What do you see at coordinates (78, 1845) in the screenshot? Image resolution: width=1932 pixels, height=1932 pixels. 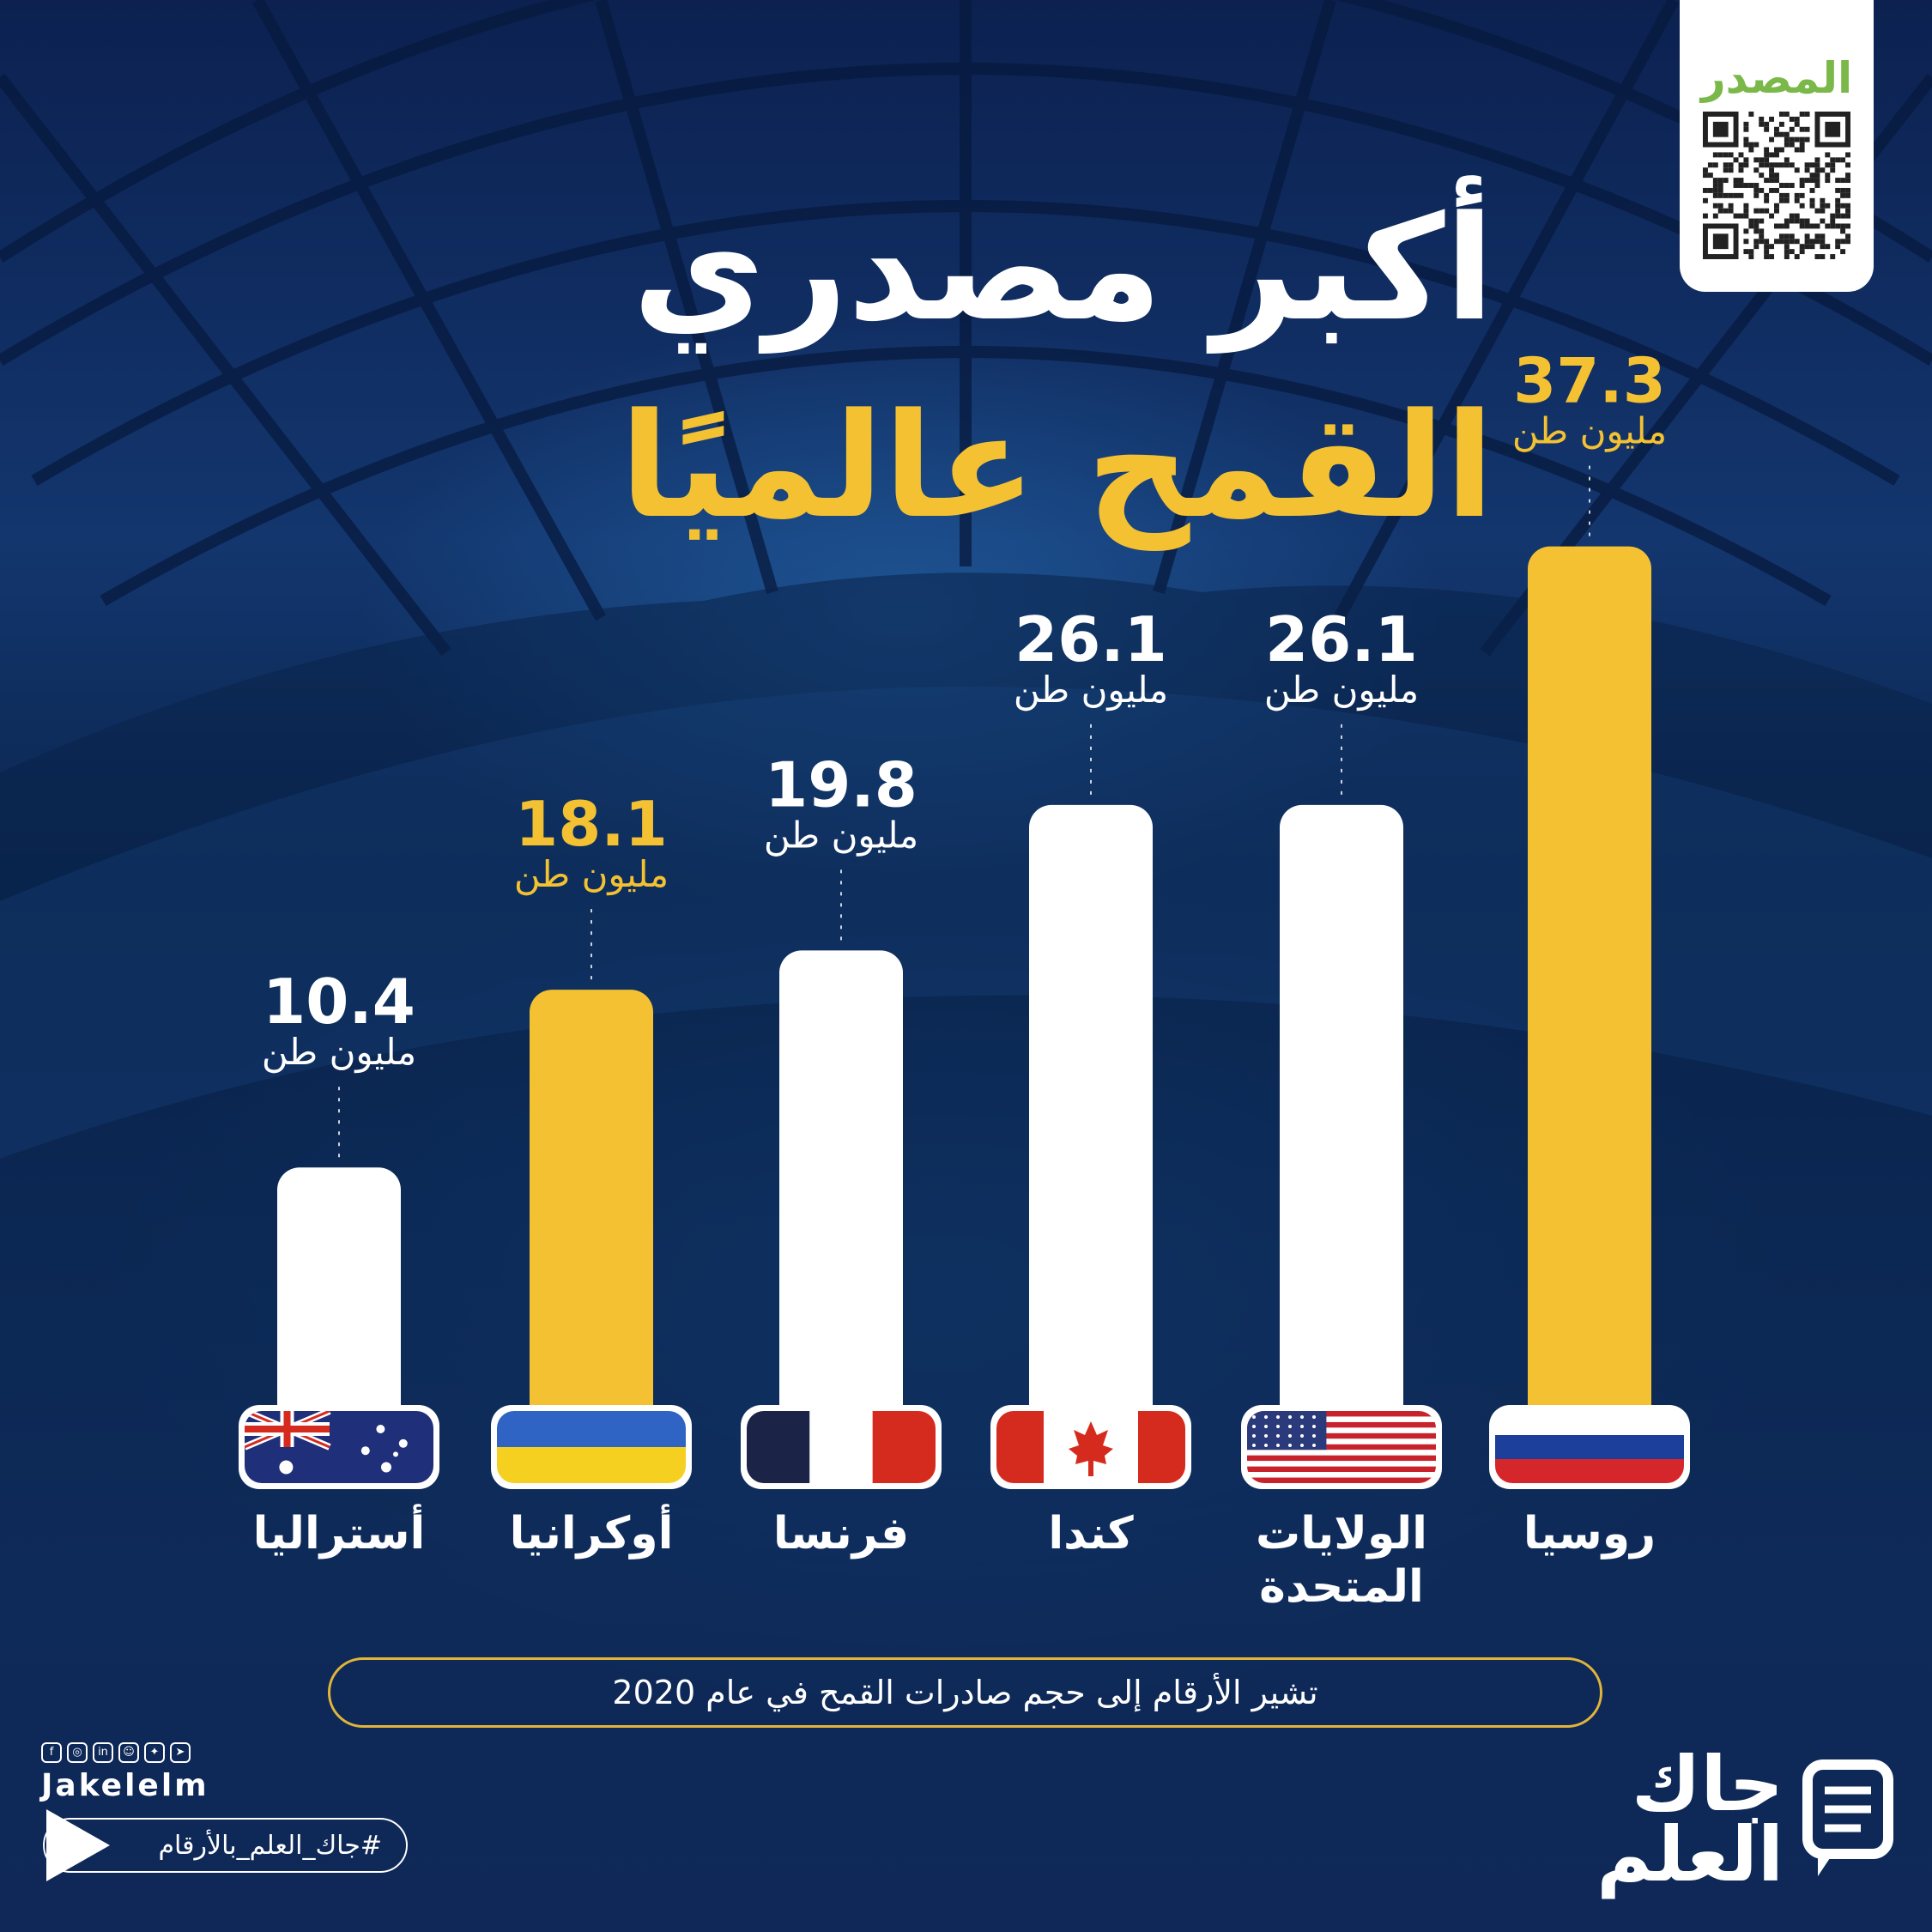 I see `play-icon` at bounding box center [78, 1845].